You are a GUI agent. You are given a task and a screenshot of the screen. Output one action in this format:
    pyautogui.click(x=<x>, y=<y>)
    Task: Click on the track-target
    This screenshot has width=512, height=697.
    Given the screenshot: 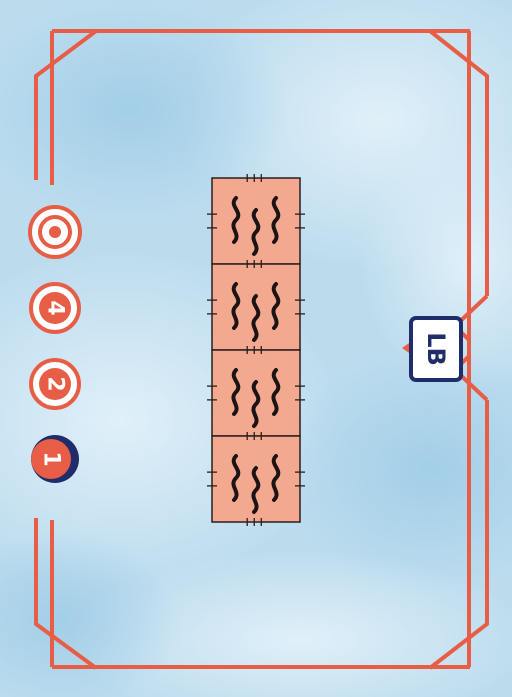 What is the action you would take?
    pyautogui.click(x=55, y=232)
    